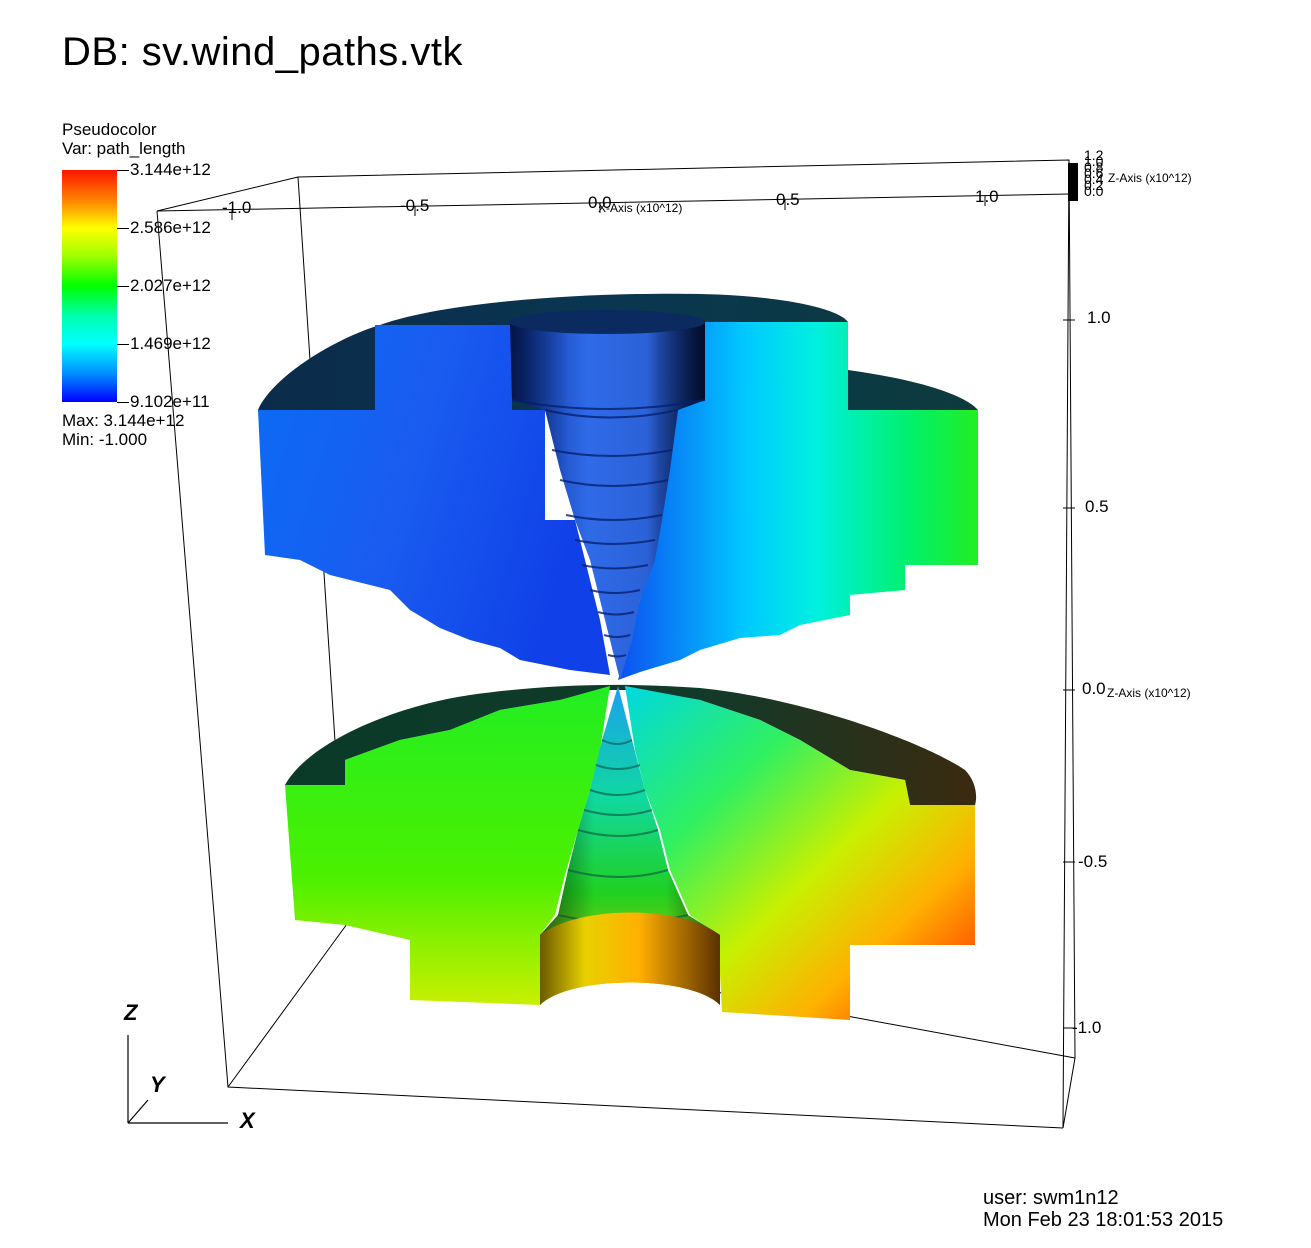  I want to click on legend-label: 1.469e+12, so click(170, 343).